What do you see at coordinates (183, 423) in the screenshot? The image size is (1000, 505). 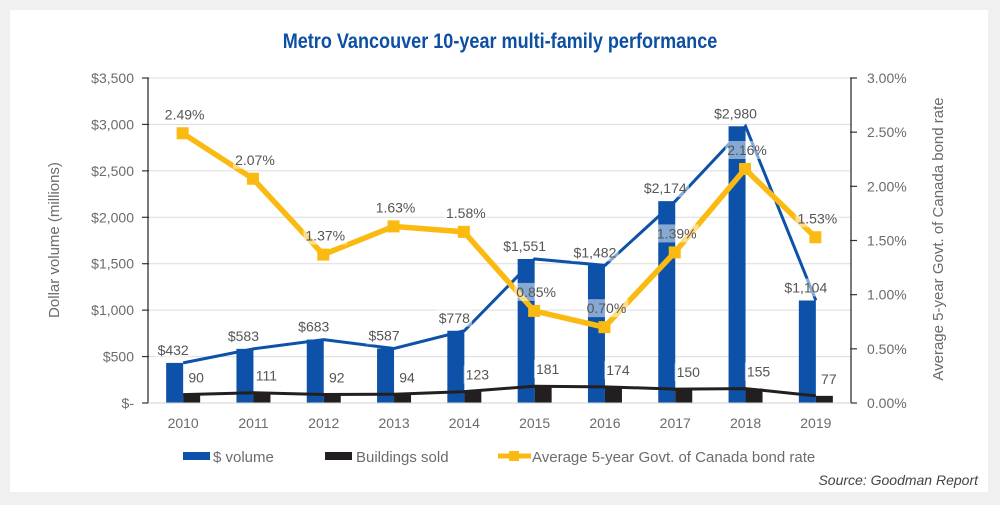 I see `x-tick-label: 2010` at bounding box center [183, 423].